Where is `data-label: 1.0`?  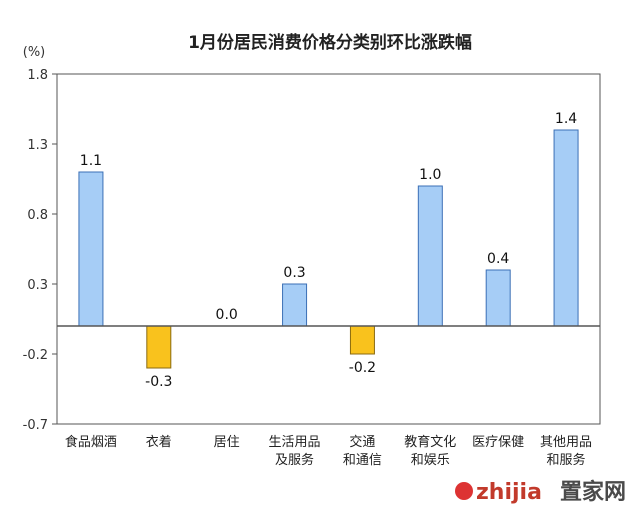
data-label: 1.0 is located at coordinates (430, 175).